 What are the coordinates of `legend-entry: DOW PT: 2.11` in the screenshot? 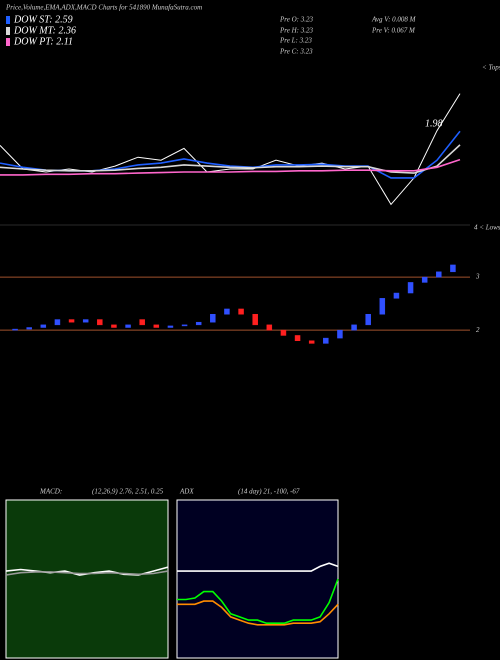 It's located at (43, 41).